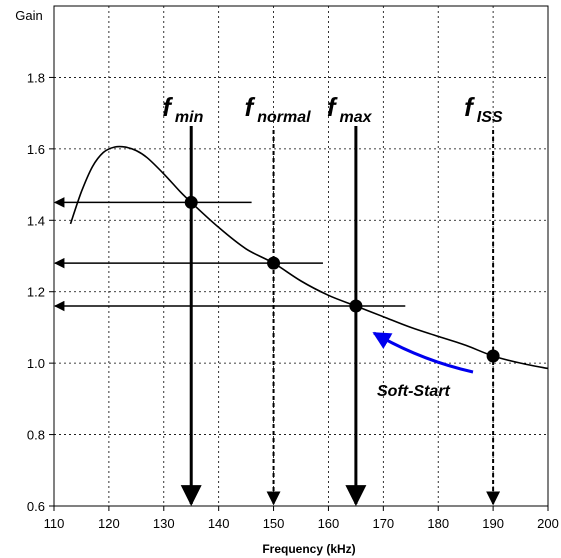 The height and width of the screenshot is (558, 561). What do you see at coordinates (36, 292) in the screenshot?
I see `y-tick-label: 1.2` at bounding box center [36, 292].